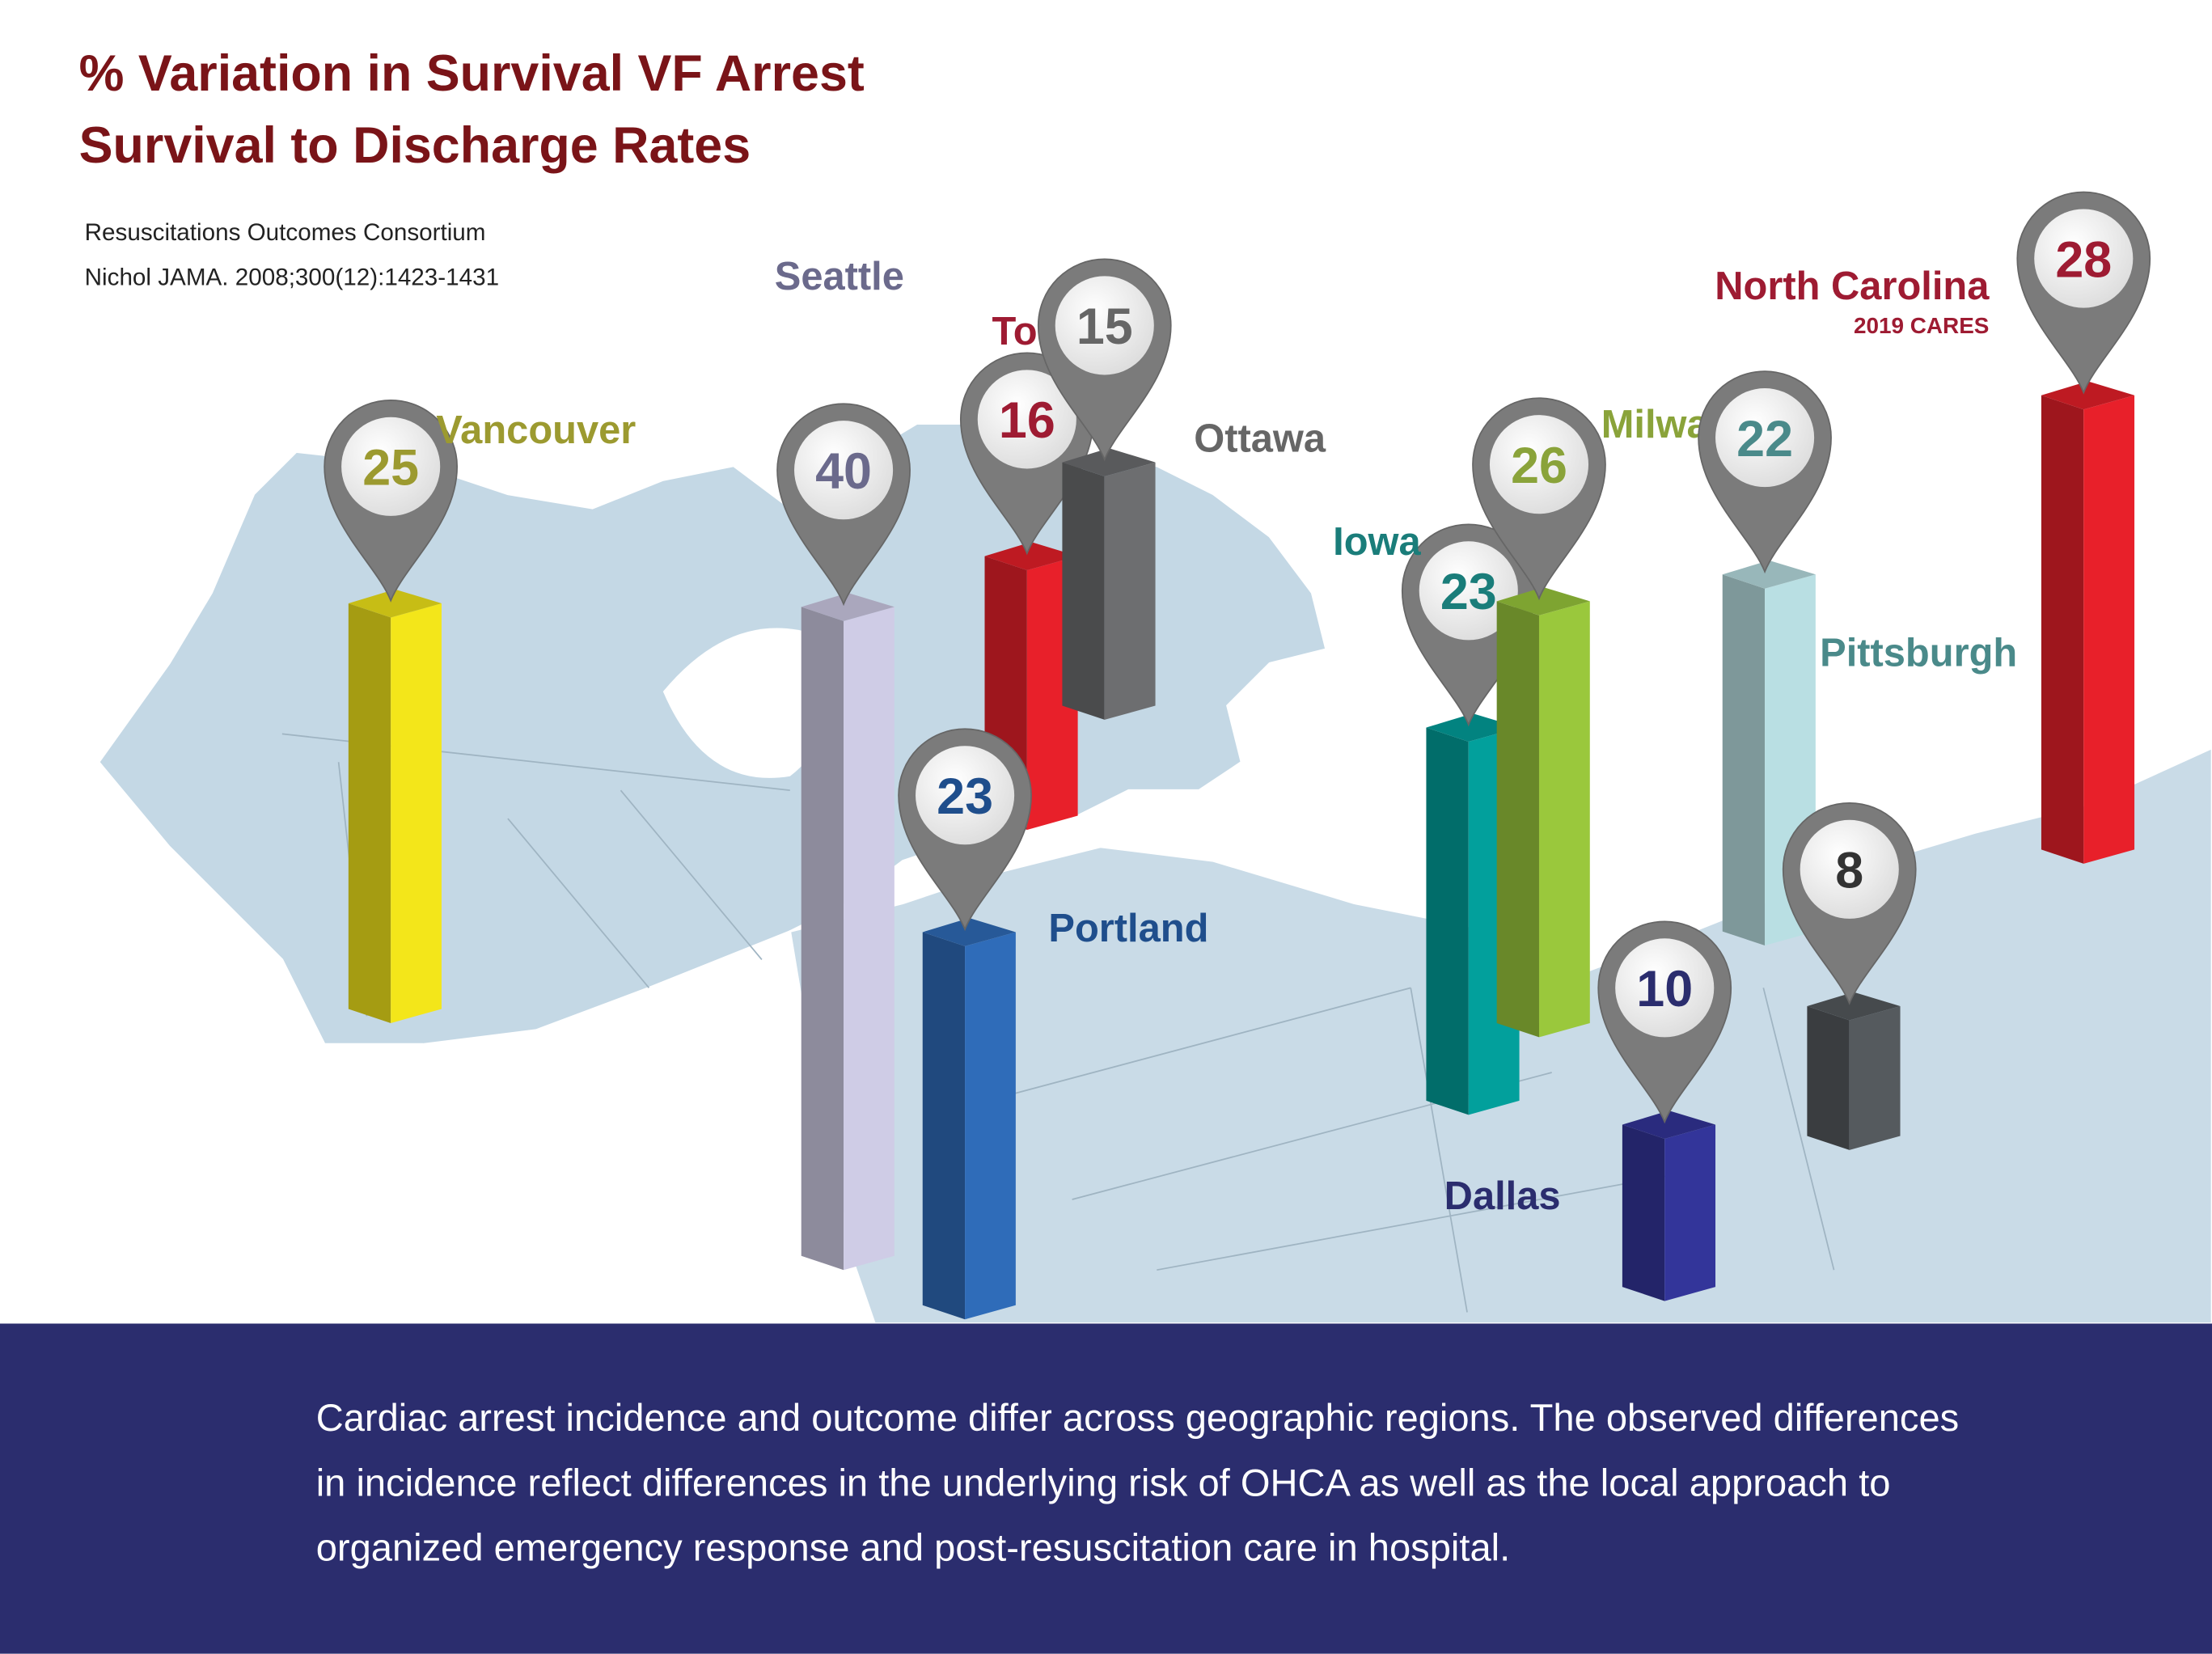  I want to click on category-label: North Carolina, so click(1853, 286).